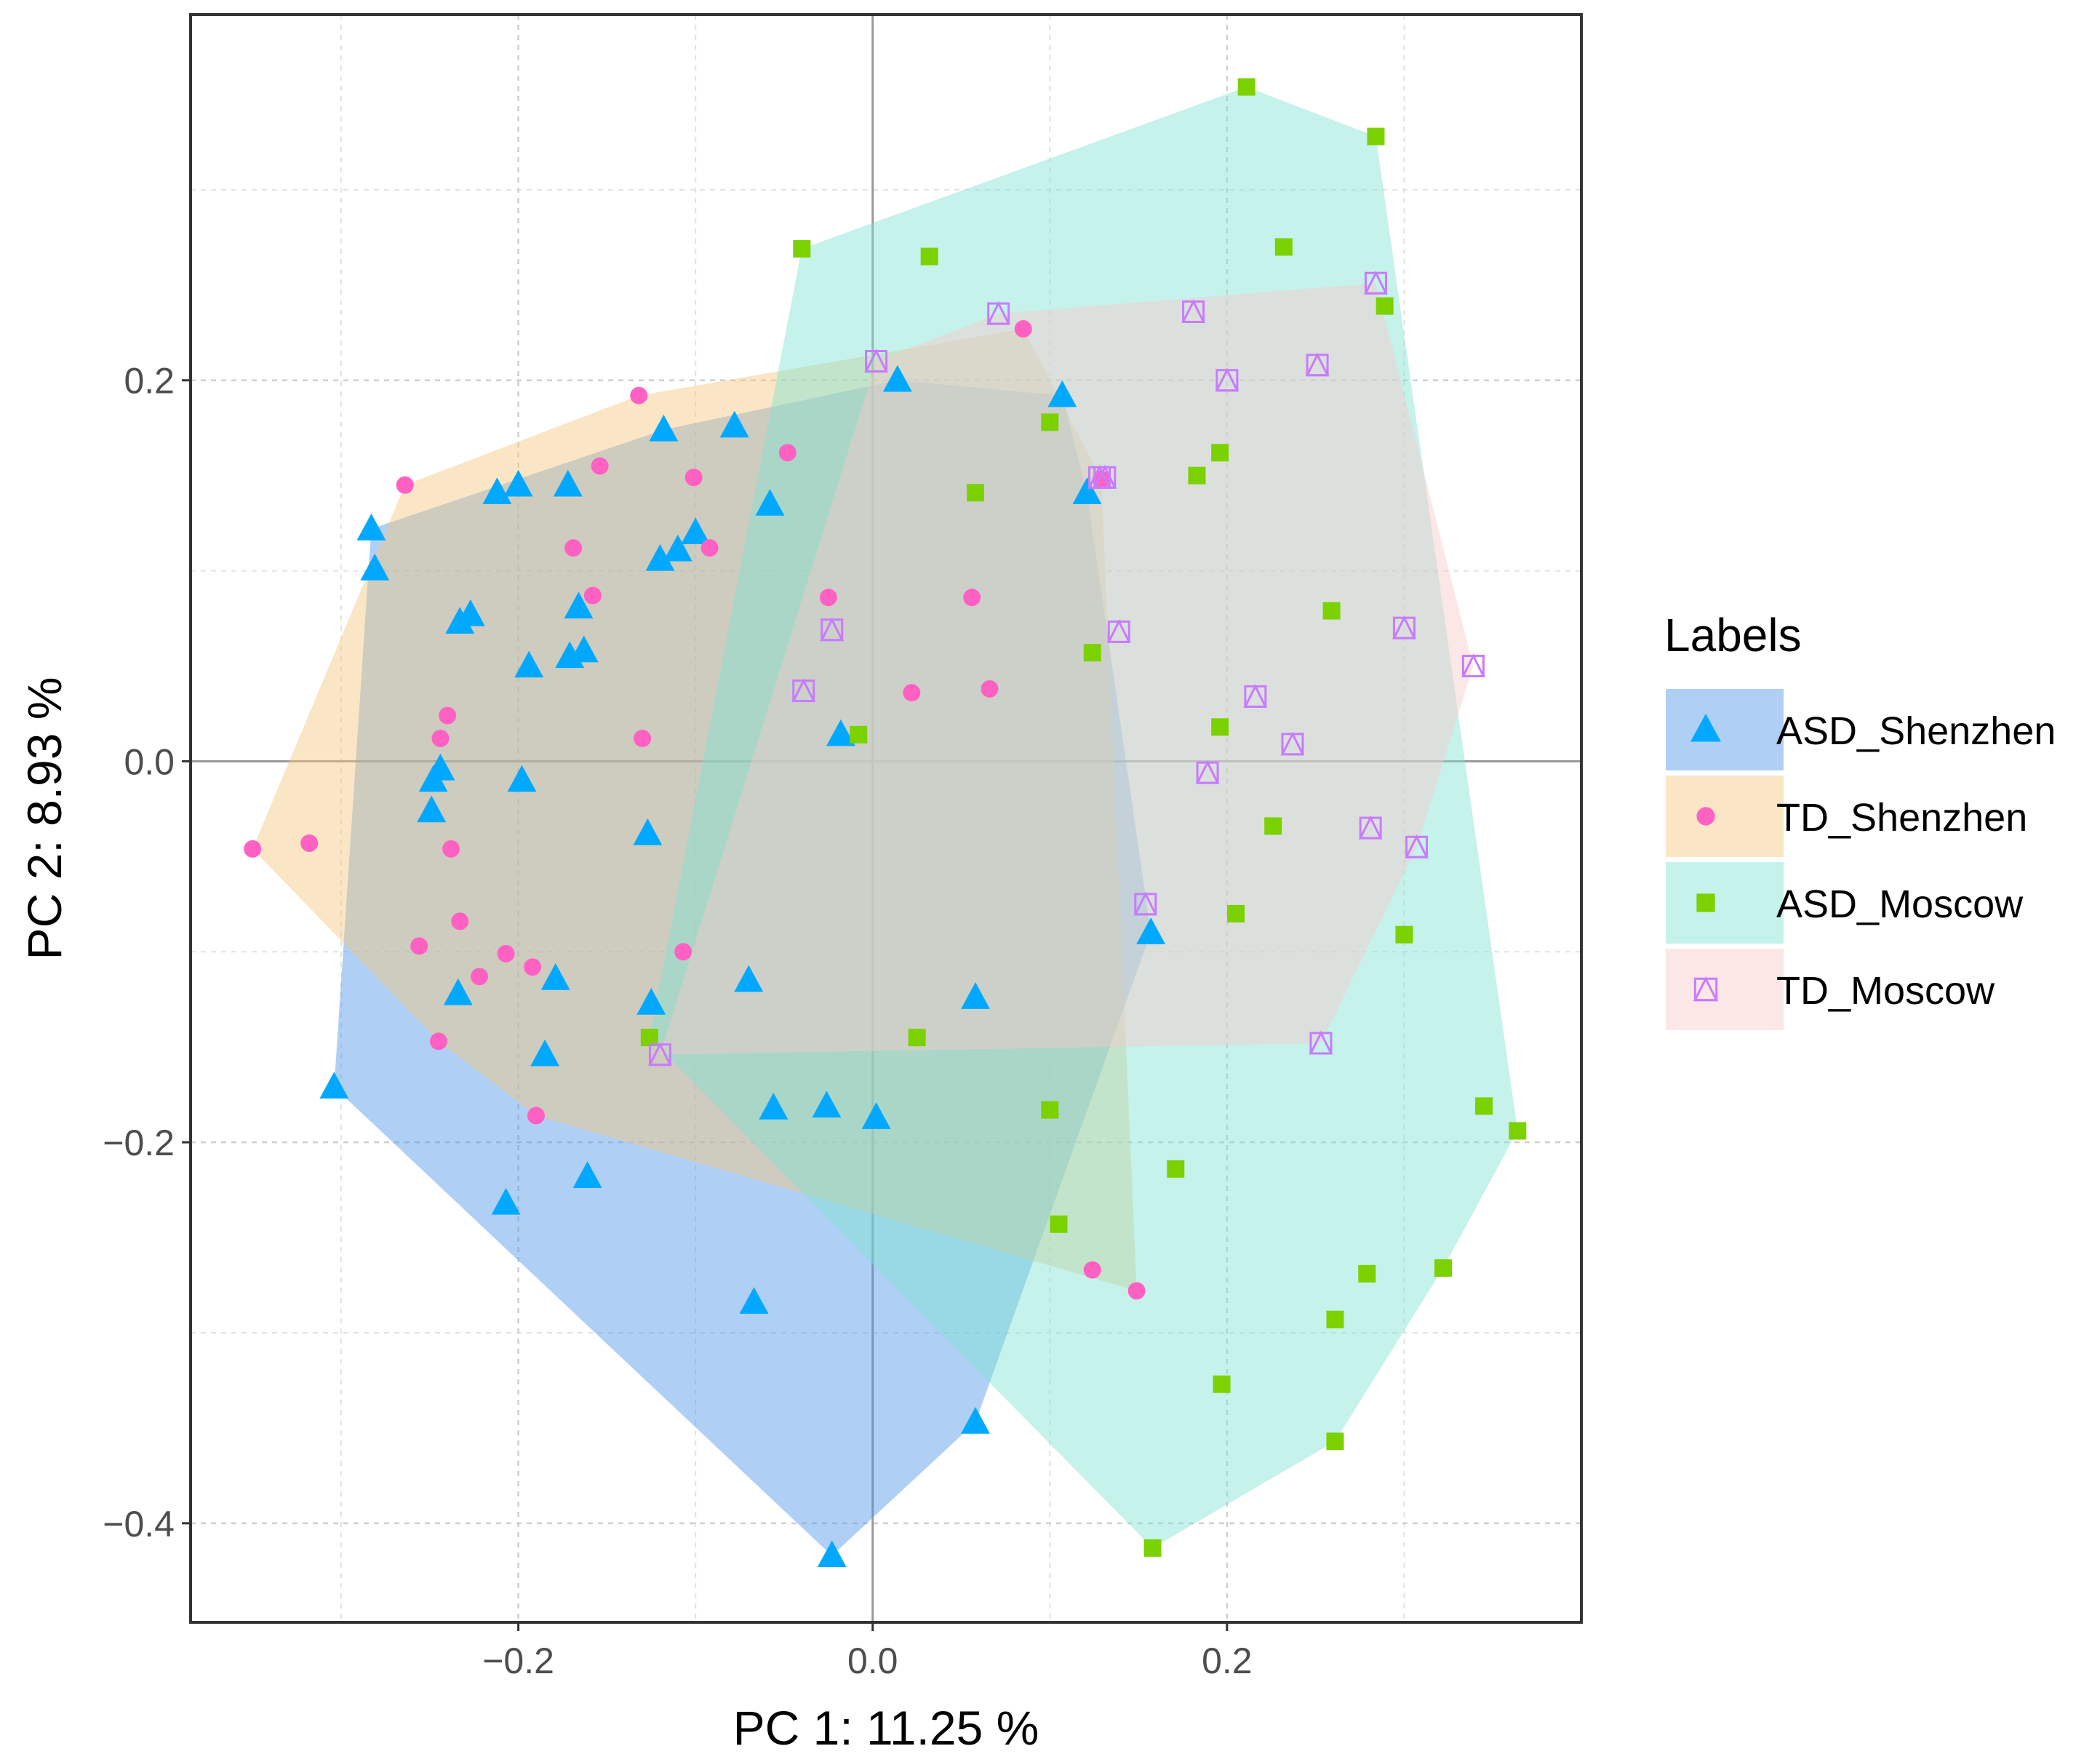 The height and width of the screenshot is (1762, 2100). I want to click on y-tick-label: 0.2, so click(149, 381).